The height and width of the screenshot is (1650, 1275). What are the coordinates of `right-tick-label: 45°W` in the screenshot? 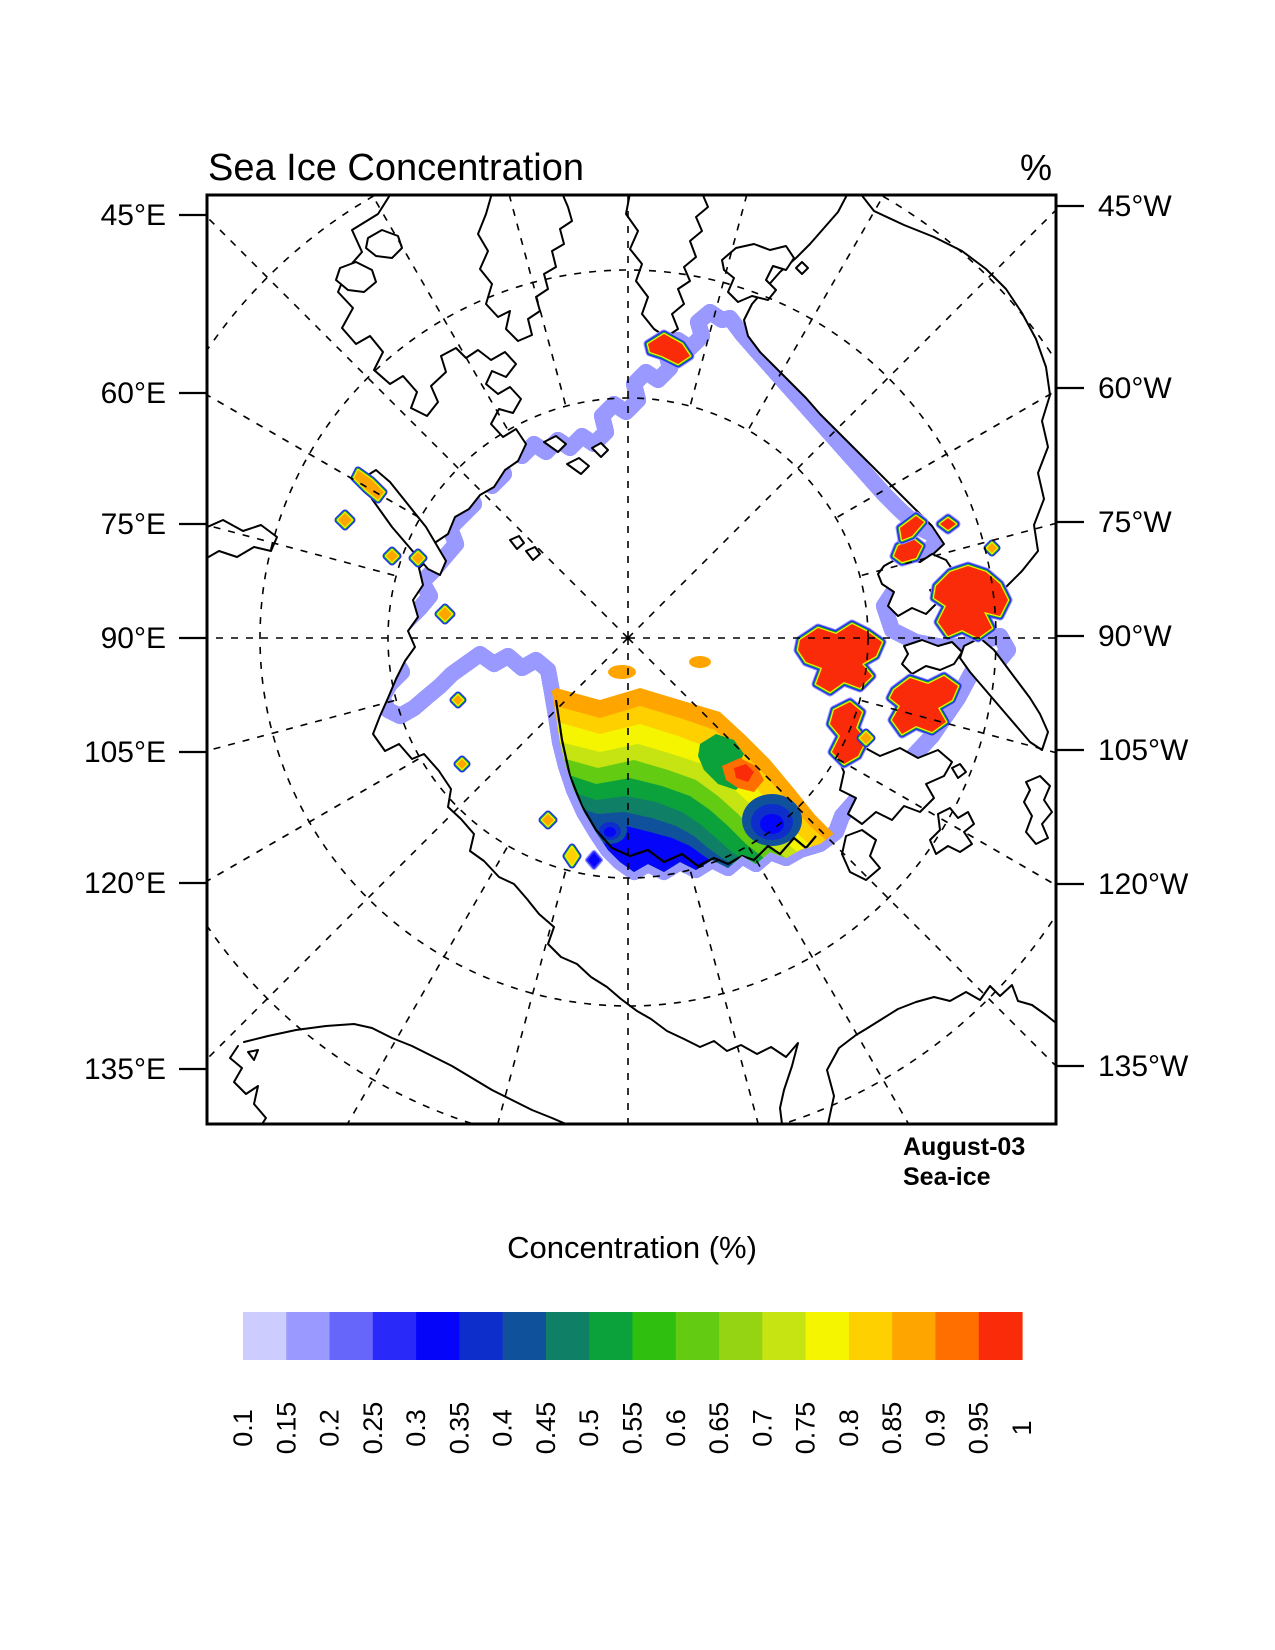 It's located at (1135, 206).